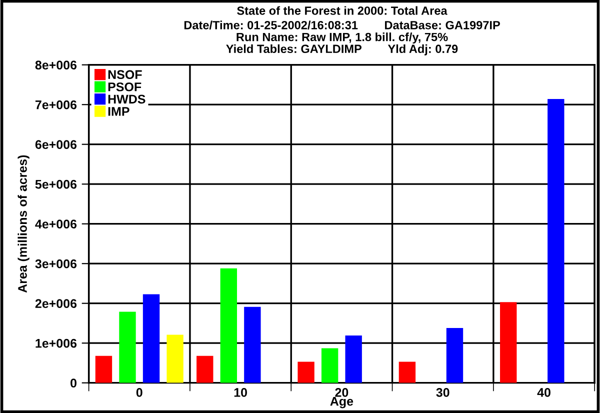 The image size is (600, 413). I want to click on chart-subtitle: Date/Time: 01-25-2002/16:08:31 DataBase: GA1997IP Run Name: Raw IMP, 1.8 bill. cf/y, 75% Yield Tables: GAYLDIMP Yld Adj: 0.79, so click(342, 38).